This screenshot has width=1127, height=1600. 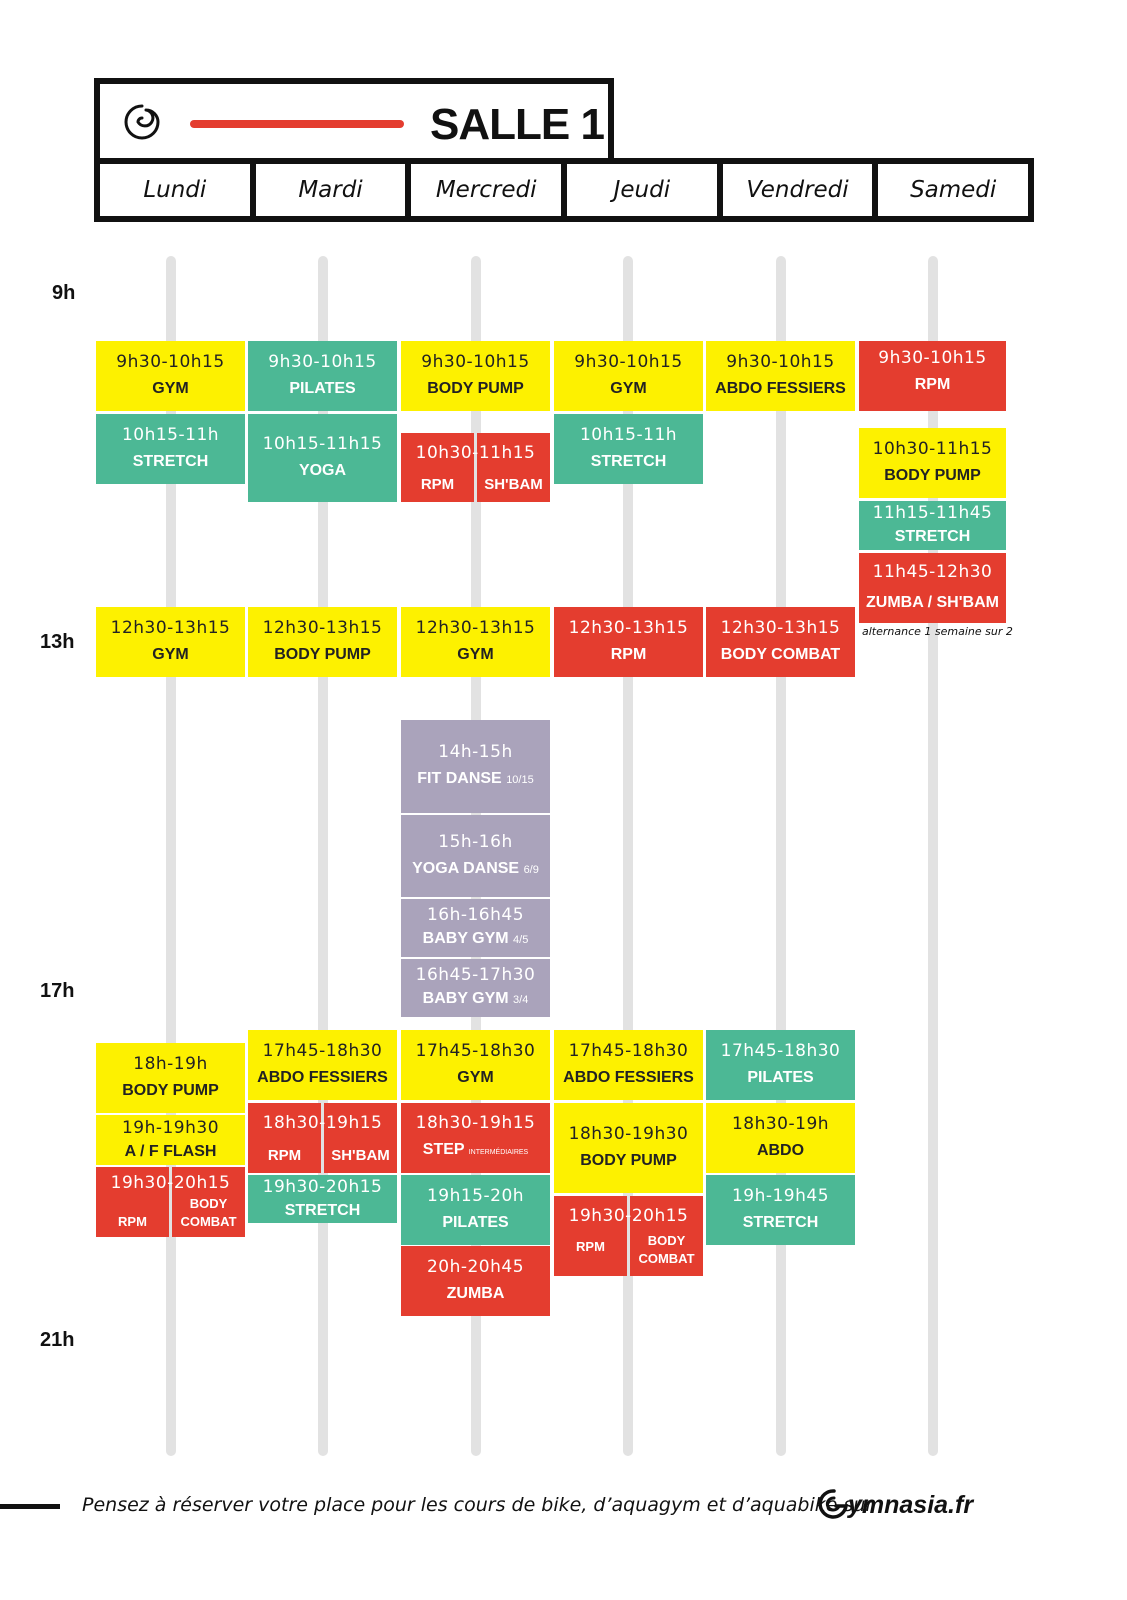 I want to click on day-jeudi: Jeudi, so click(x=642, y=190).